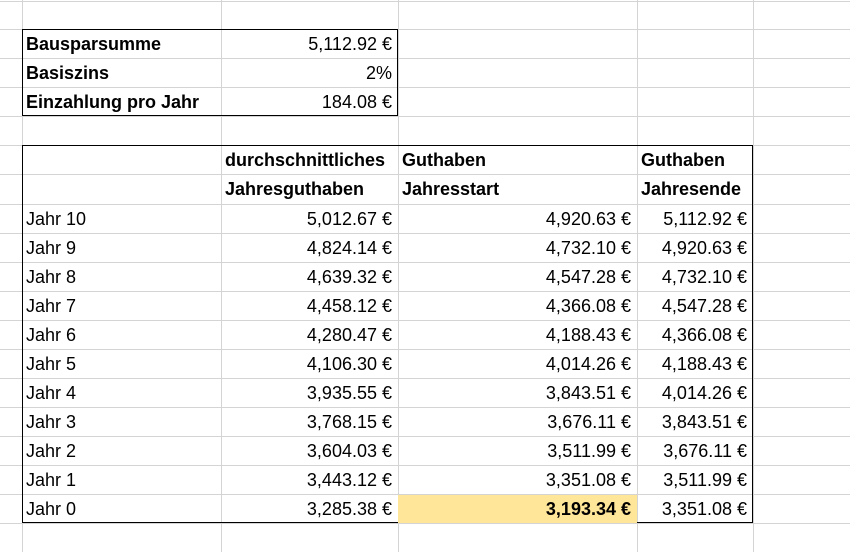 The width and height of the screenshot is (850, 552). What do you see at coordinates (51, 451) in the screenshot?
I see `cell-year: Jahr 2` at bounding box center [51, 451].